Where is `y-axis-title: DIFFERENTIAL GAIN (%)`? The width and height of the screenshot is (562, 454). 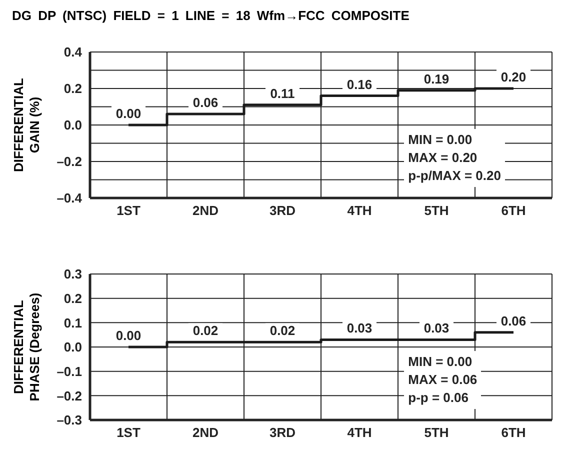
y-axis-title: DIFFERENTIAL GAIN (%) is located at coordinates (27, 125).